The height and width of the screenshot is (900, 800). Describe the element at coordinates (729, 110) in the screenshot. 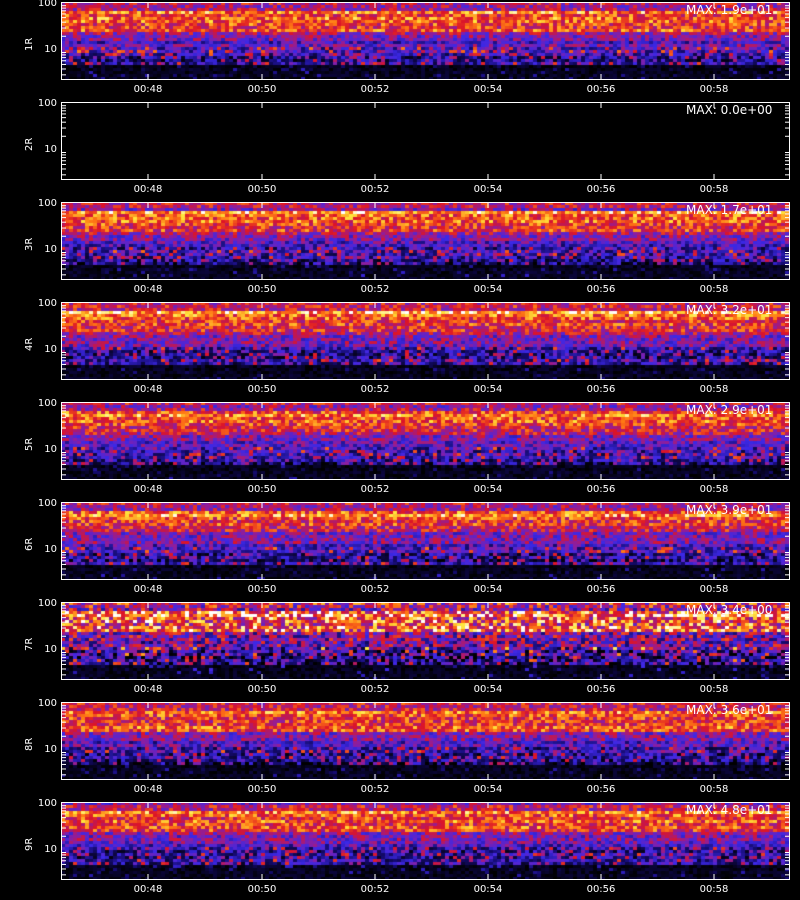

I see `panel-max-label: MAX: 0.0e+00` at that location.